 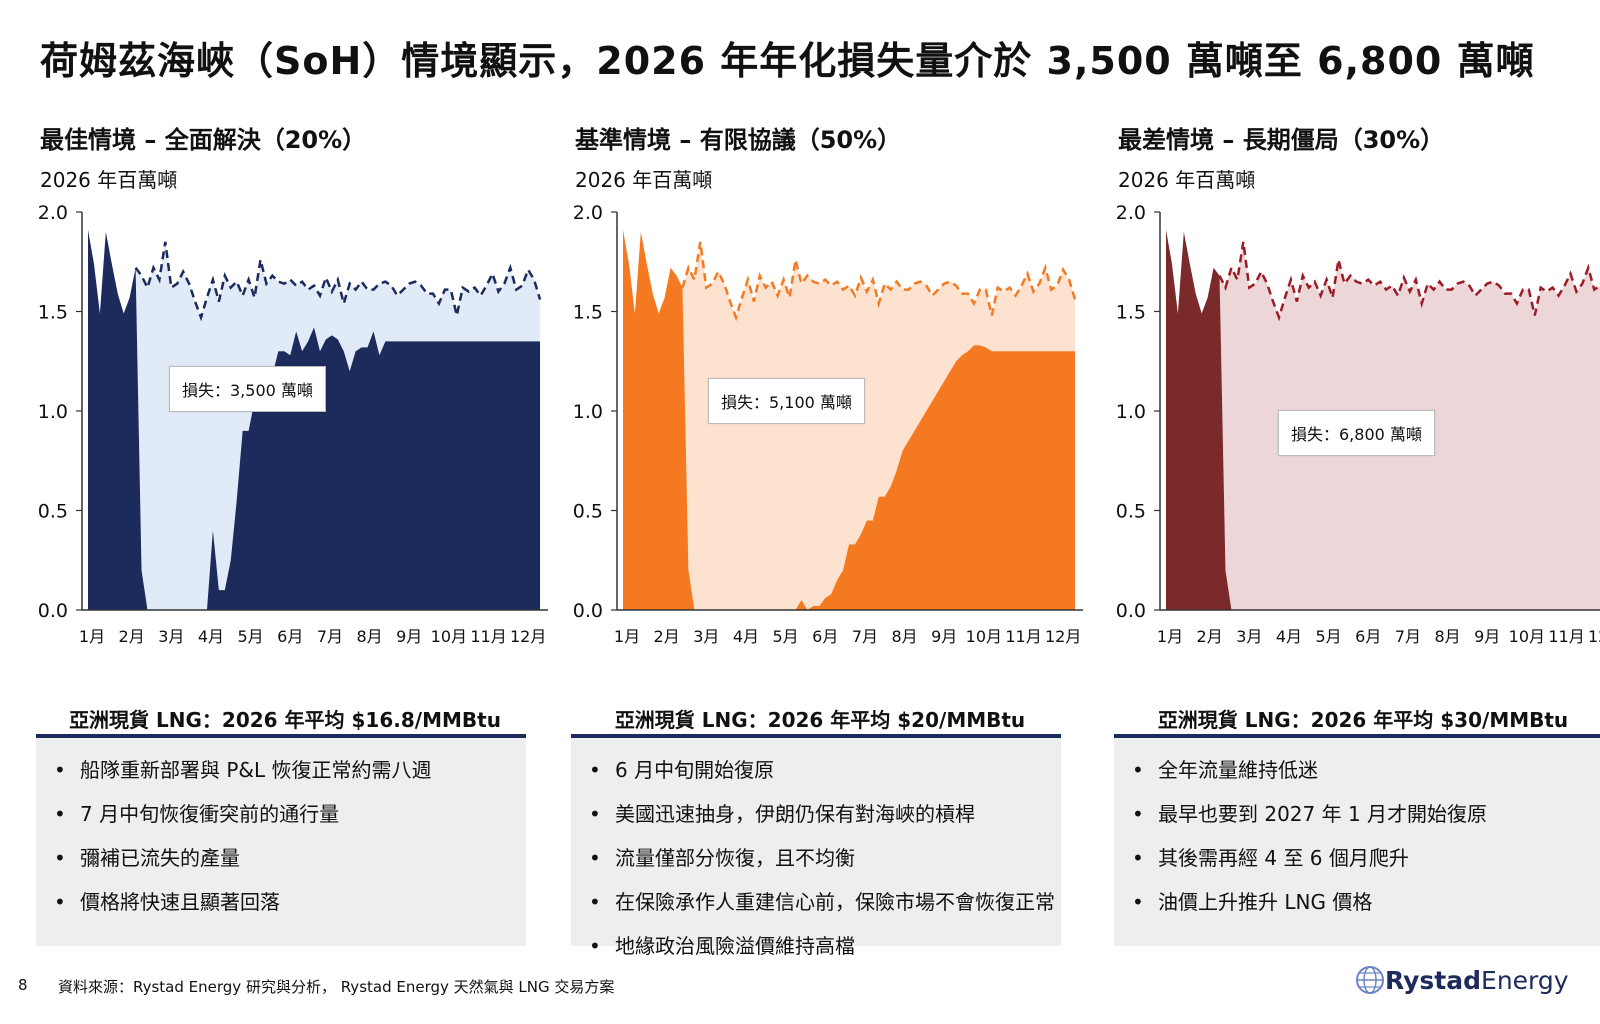 What do you see at coordinates (290, 858) in the screenshot?
I see `bullet-item: 彌補已流失的產量` at bounding box center [290, 858].